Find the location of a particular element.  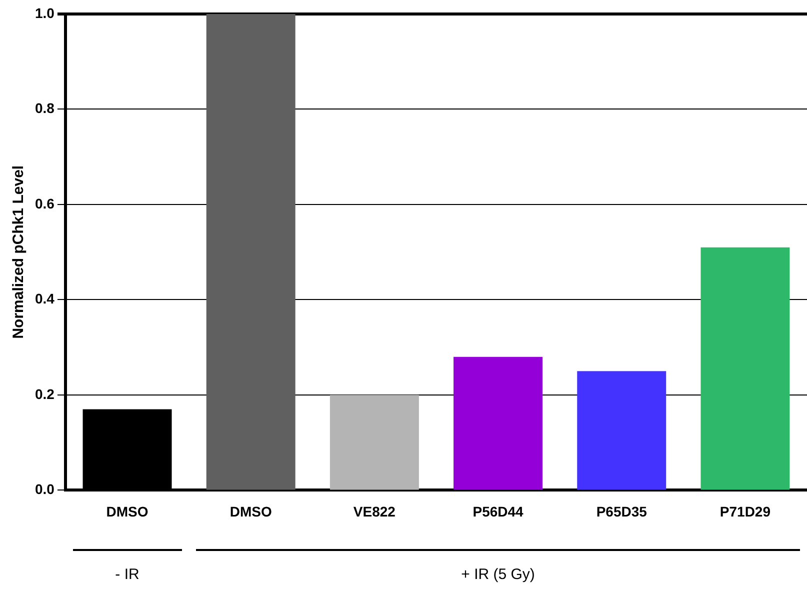

y-tick-label: 0.8 is located at coordinates (44, 108).